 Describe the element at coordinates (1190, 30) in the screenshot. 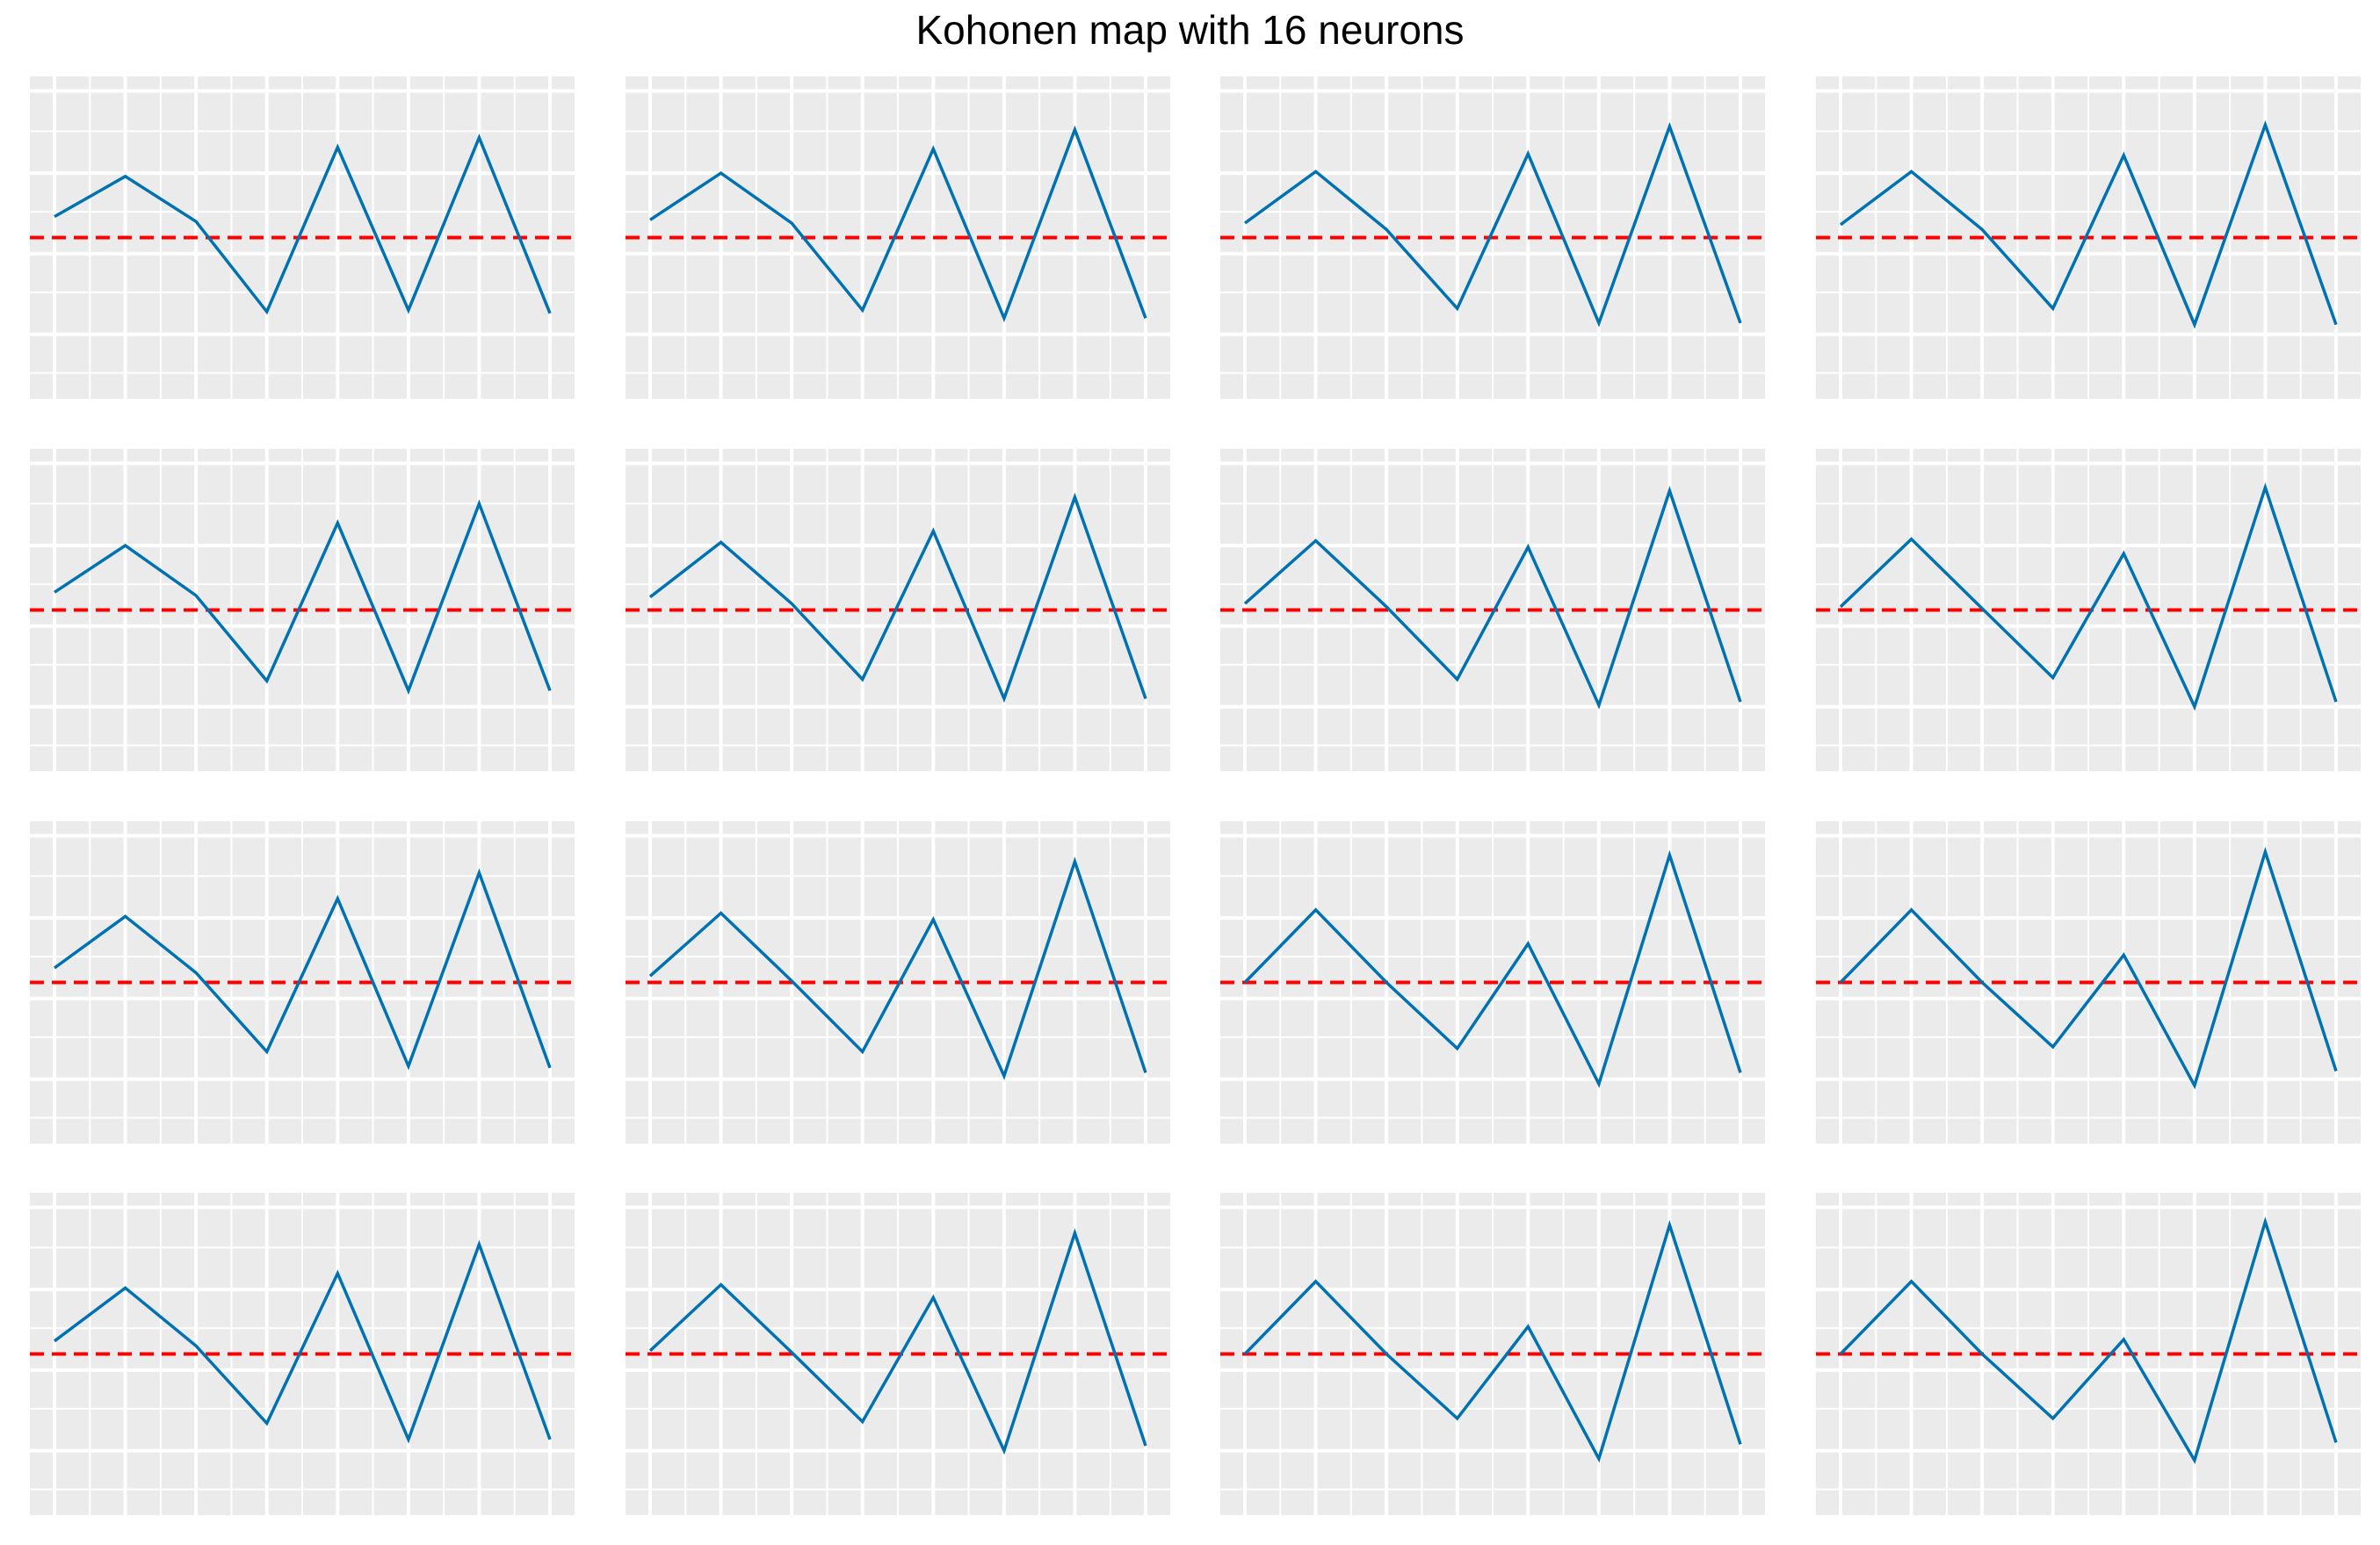

I see `chart-title: Kohonen map with 16 neurons` at that location.